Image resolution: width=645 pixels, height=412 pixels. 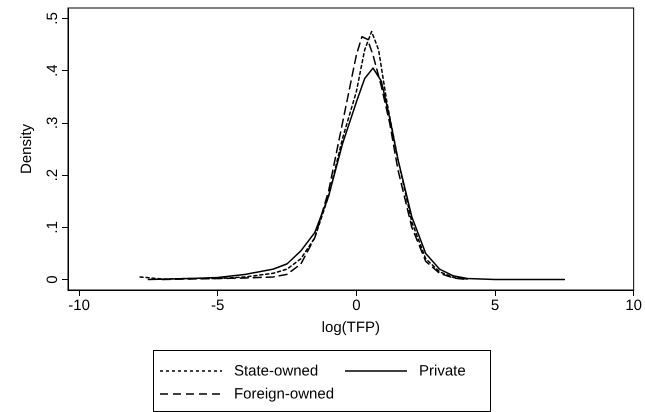 I want to click on y-tick-label: .2, so click(x=52, y=175).